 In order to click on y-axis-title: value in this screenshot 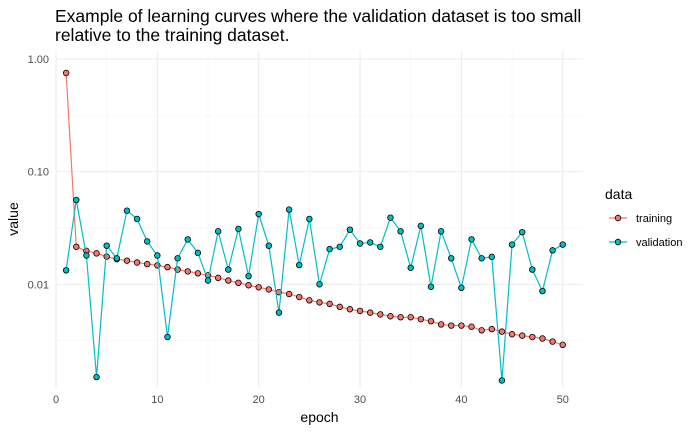, I will do `click(13, 219)`.